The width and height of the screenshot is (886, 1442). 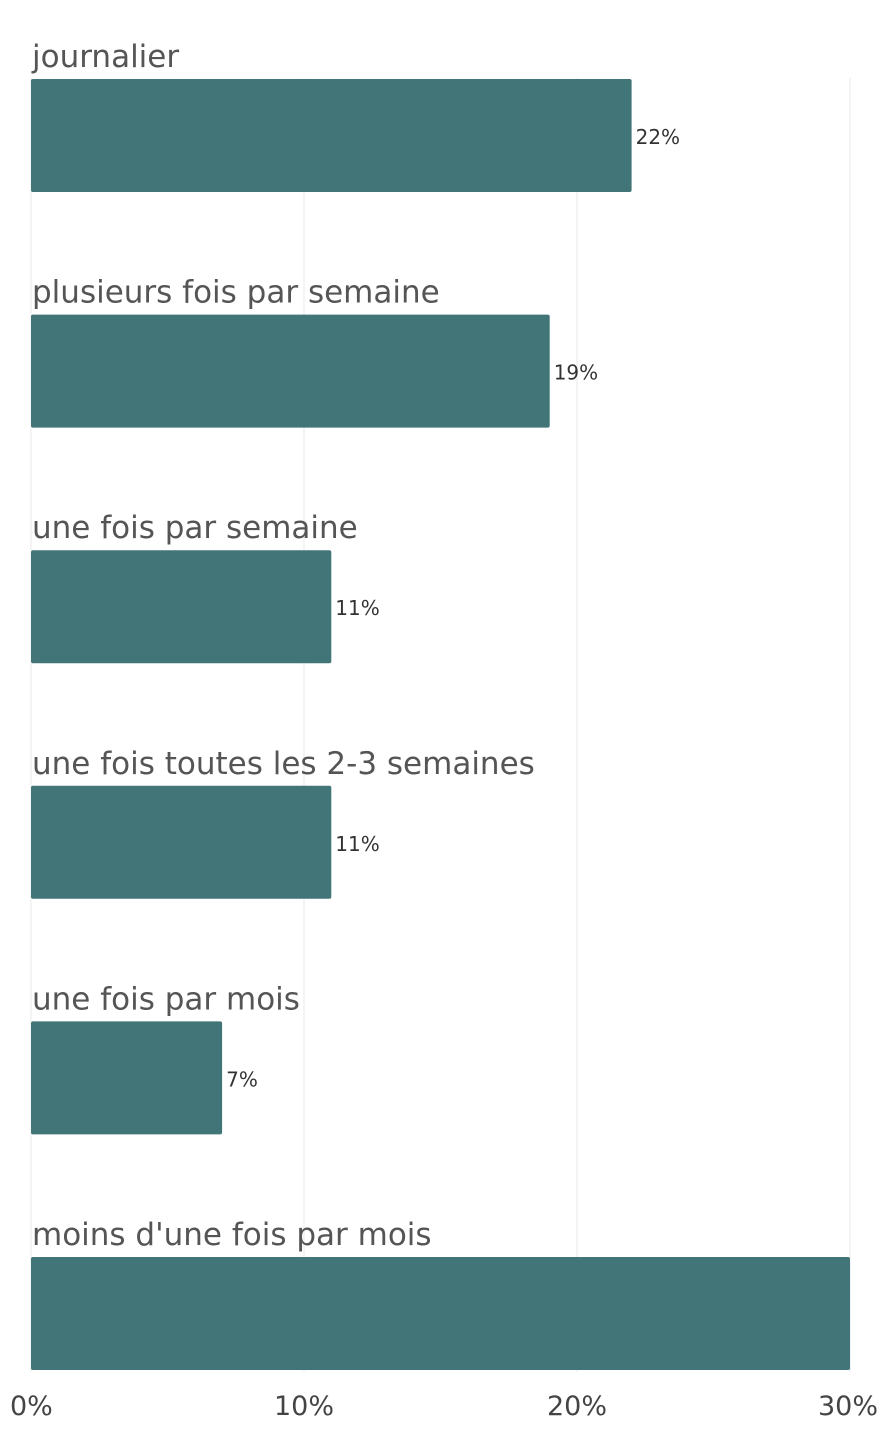 I want to click on x-axis-tick-labels: 0% 10% 20% 30%, so click(x=444, y=1406).